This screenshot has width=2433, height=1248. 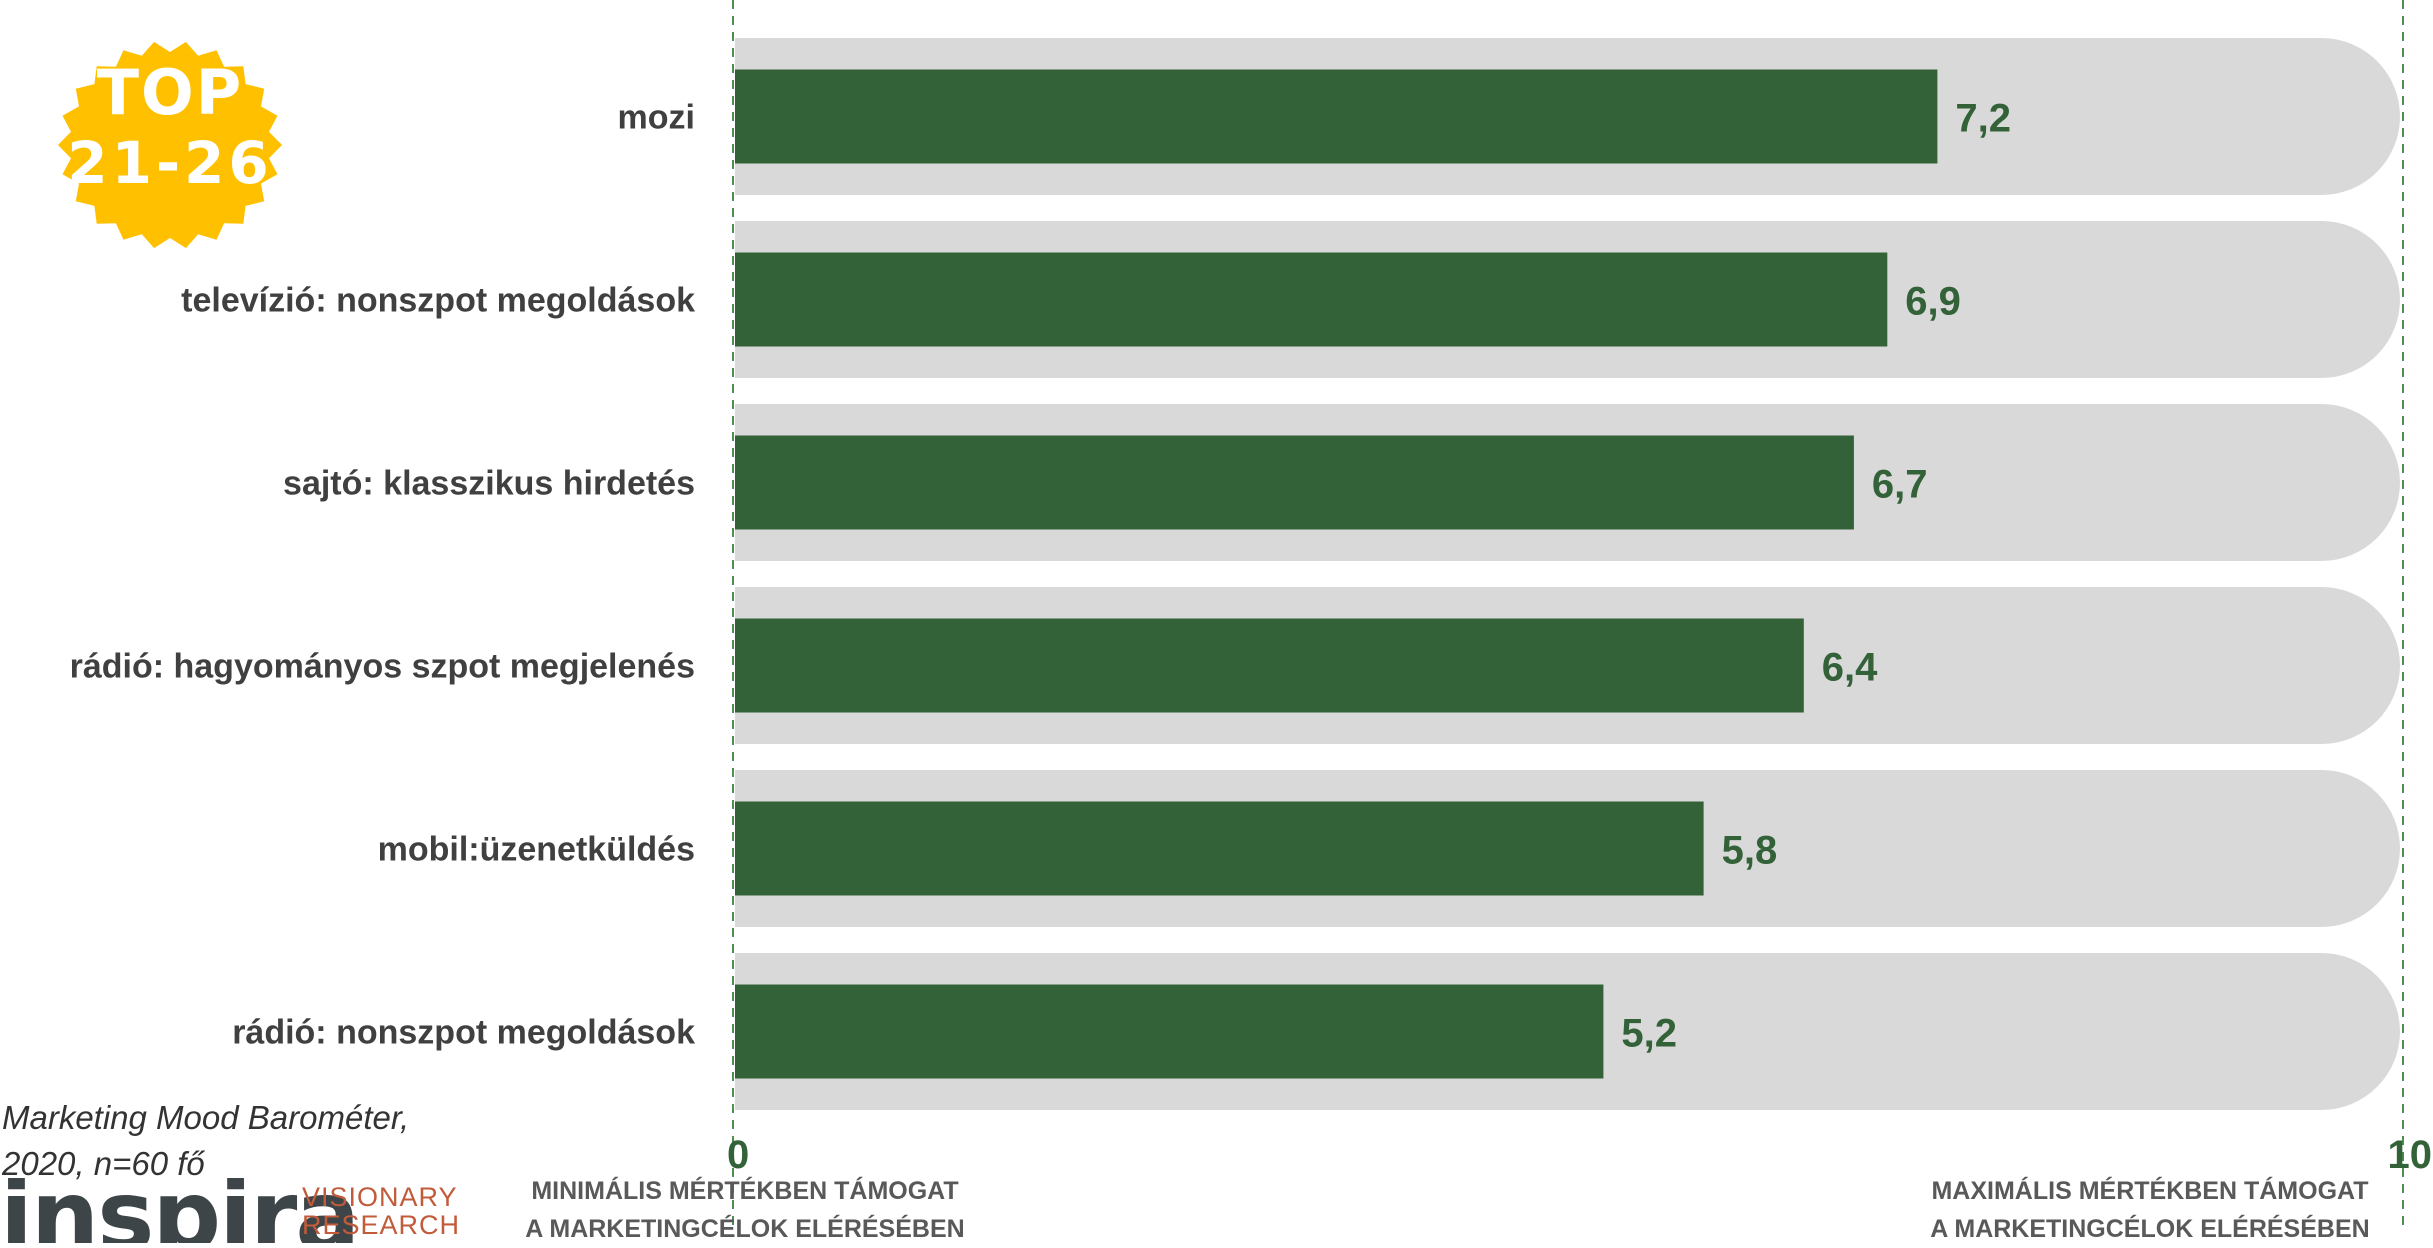 I want to click on source-line-1: Marketing Mood Barométer,, so click(x=206, y=1117).